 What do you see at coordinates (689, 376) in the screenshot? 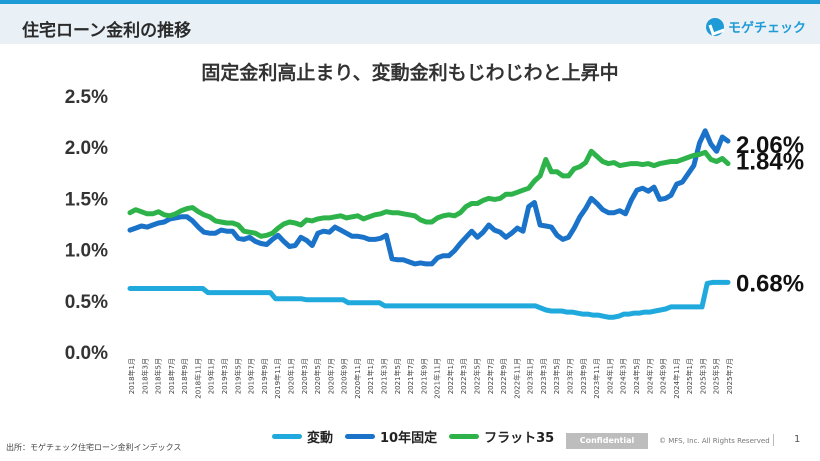
I see `x-tick-label: 2025年1月` at bounding box center [689, 376].